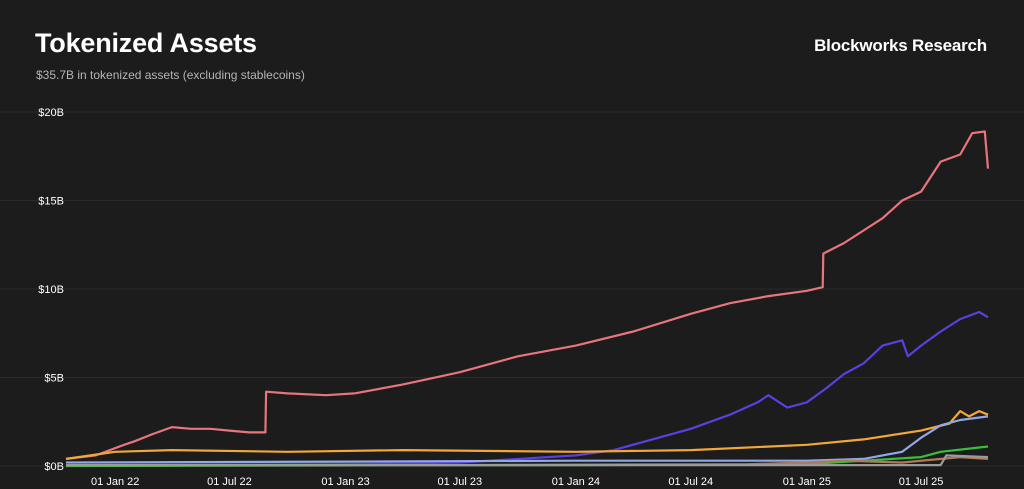  Describe the element at coordinates (459, 482) in the screenshot. I see `x-tick-label: 01 Jul 23` at that location.